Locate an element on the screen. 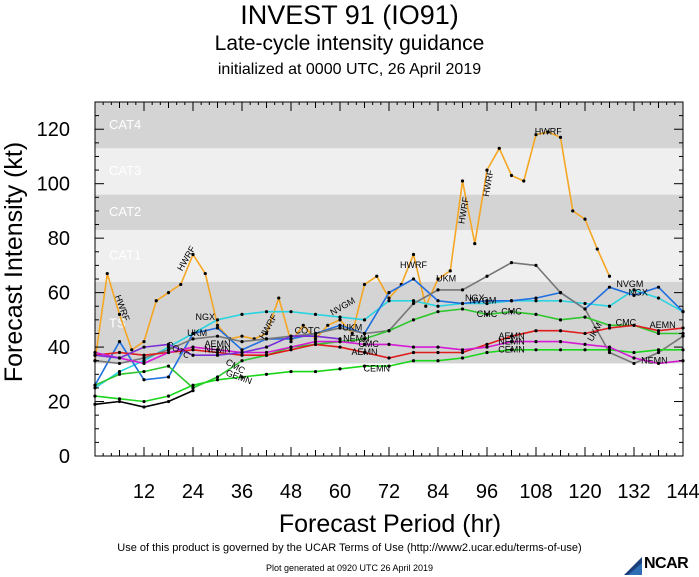 The image size is (699, 577). band-label-cat2: CAT2 is located at coordinates (125, 211).